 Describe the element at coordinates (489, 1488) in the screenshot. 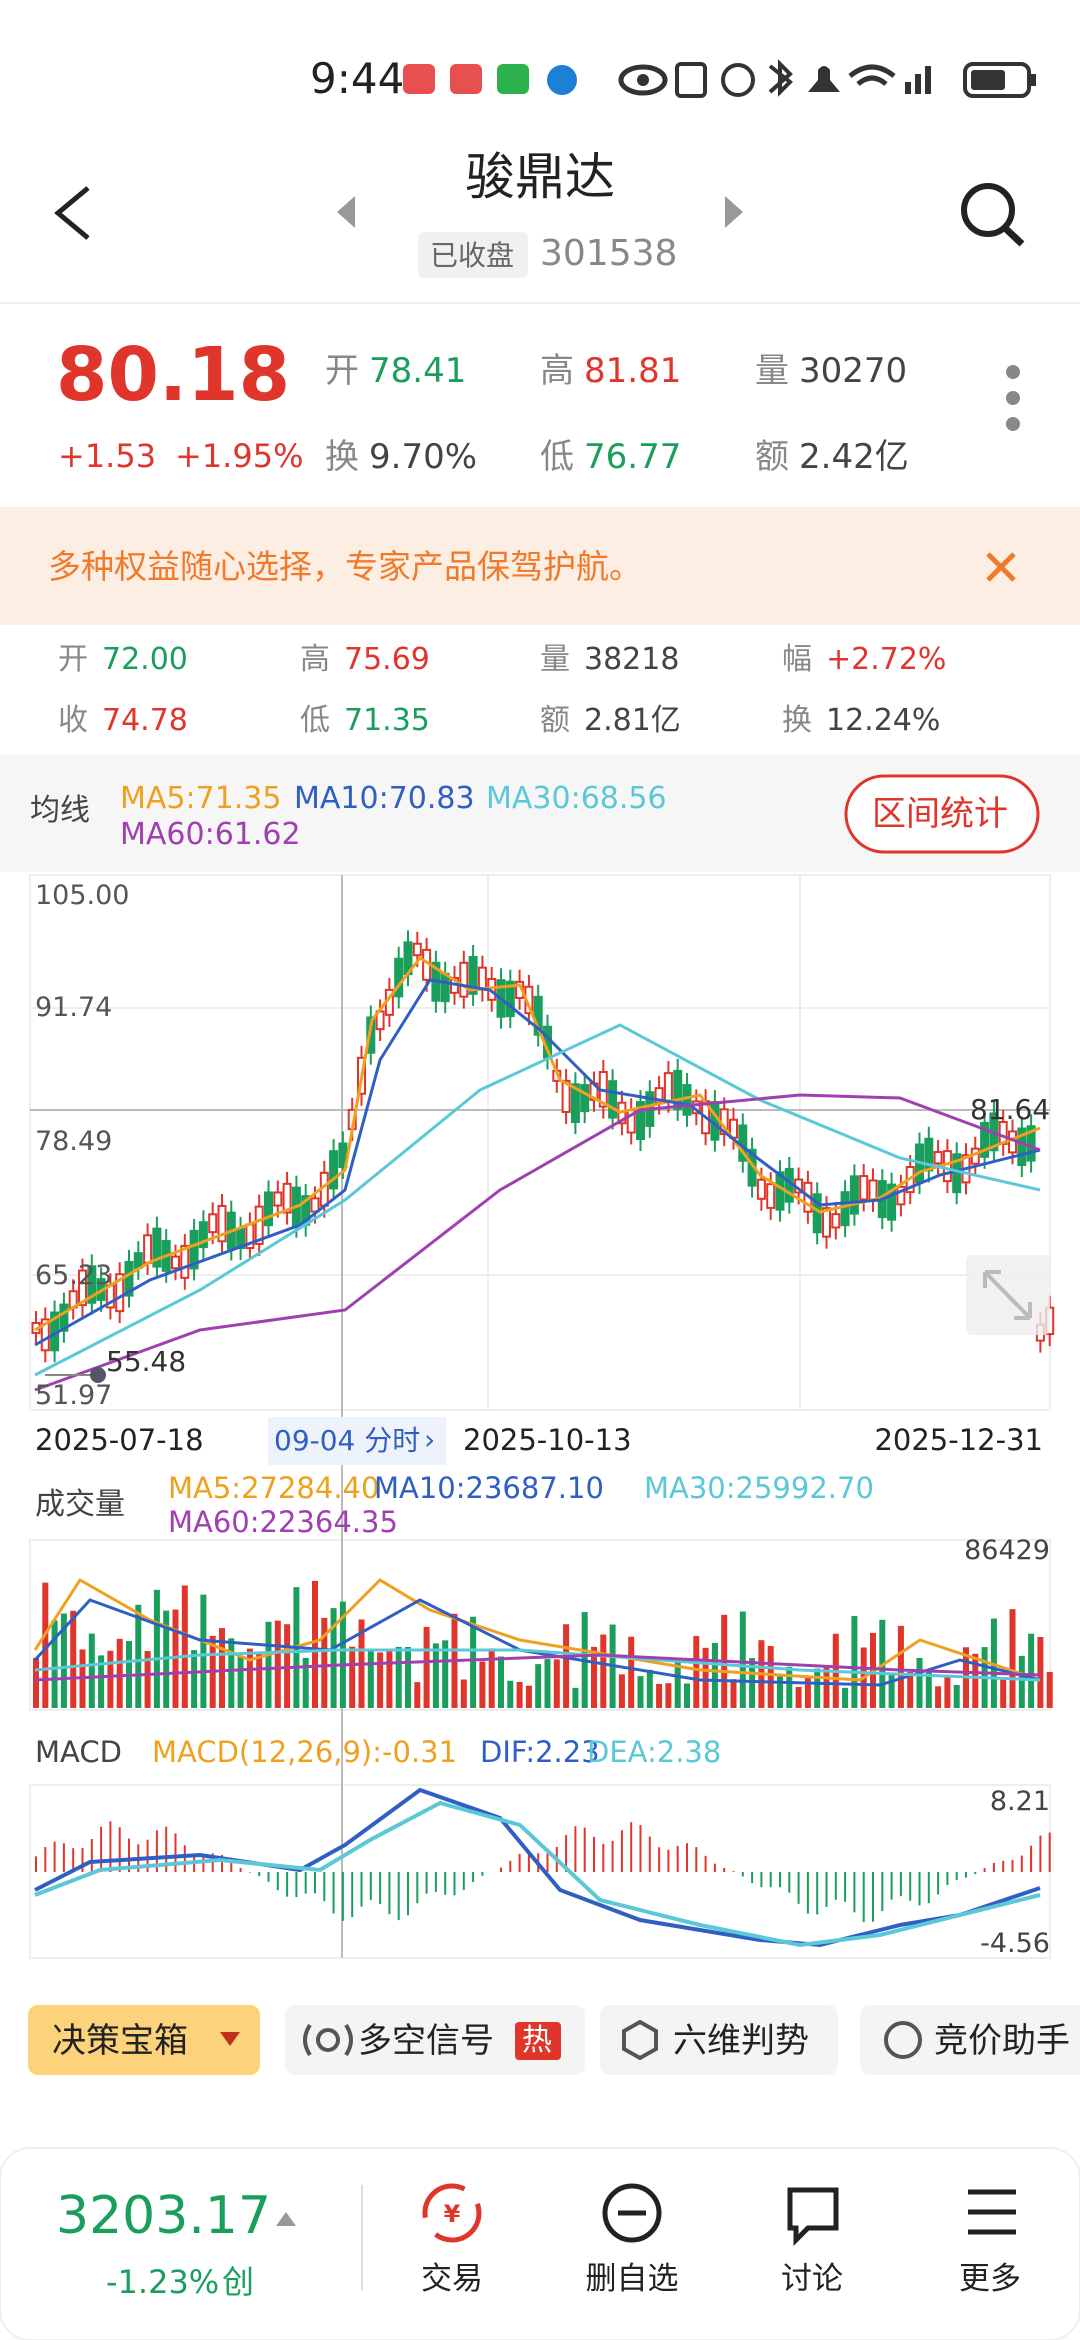

I see `vol-ma10: MA10:23687.10` at that location.